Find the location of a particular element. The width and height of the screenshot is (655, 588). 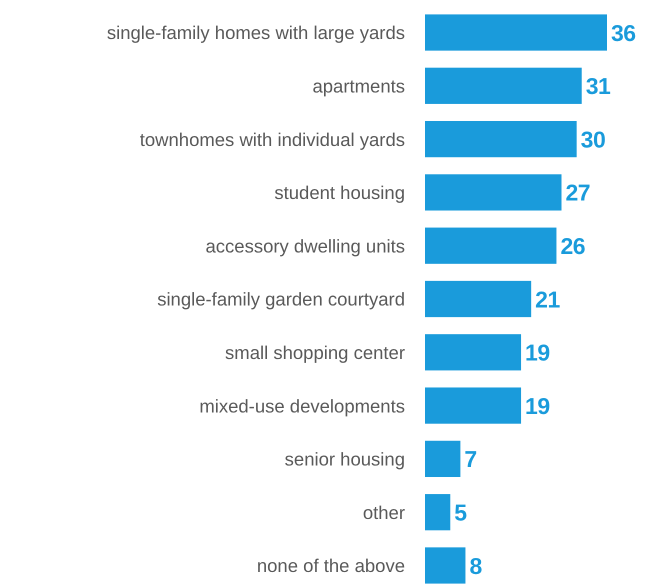

data-label: 30 is located at coordinates (593, 139).